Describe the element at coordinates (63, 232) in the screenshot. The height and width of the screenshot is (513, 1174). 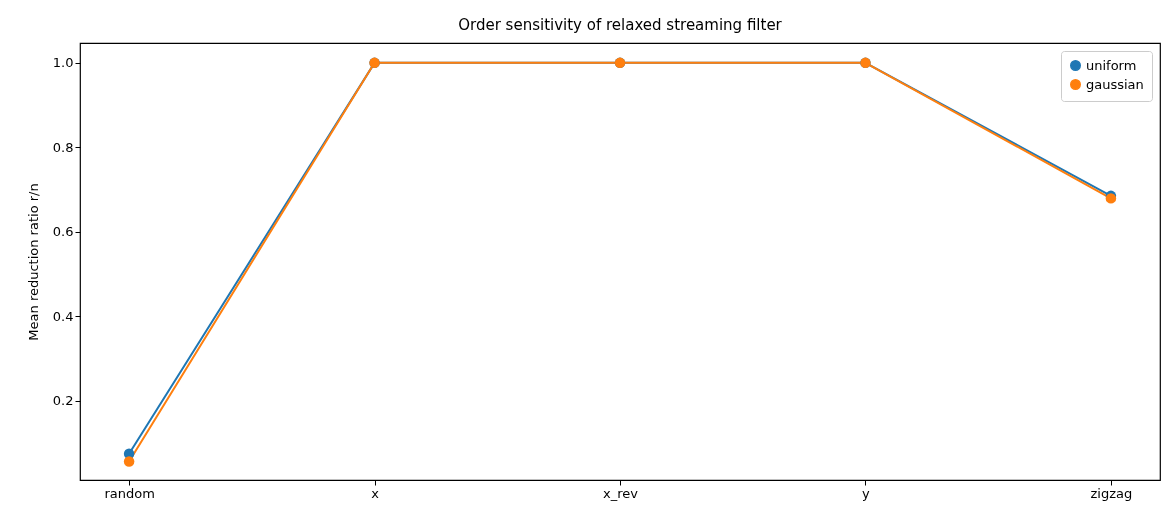
I see `y-tick-label: 0.6` at that location.